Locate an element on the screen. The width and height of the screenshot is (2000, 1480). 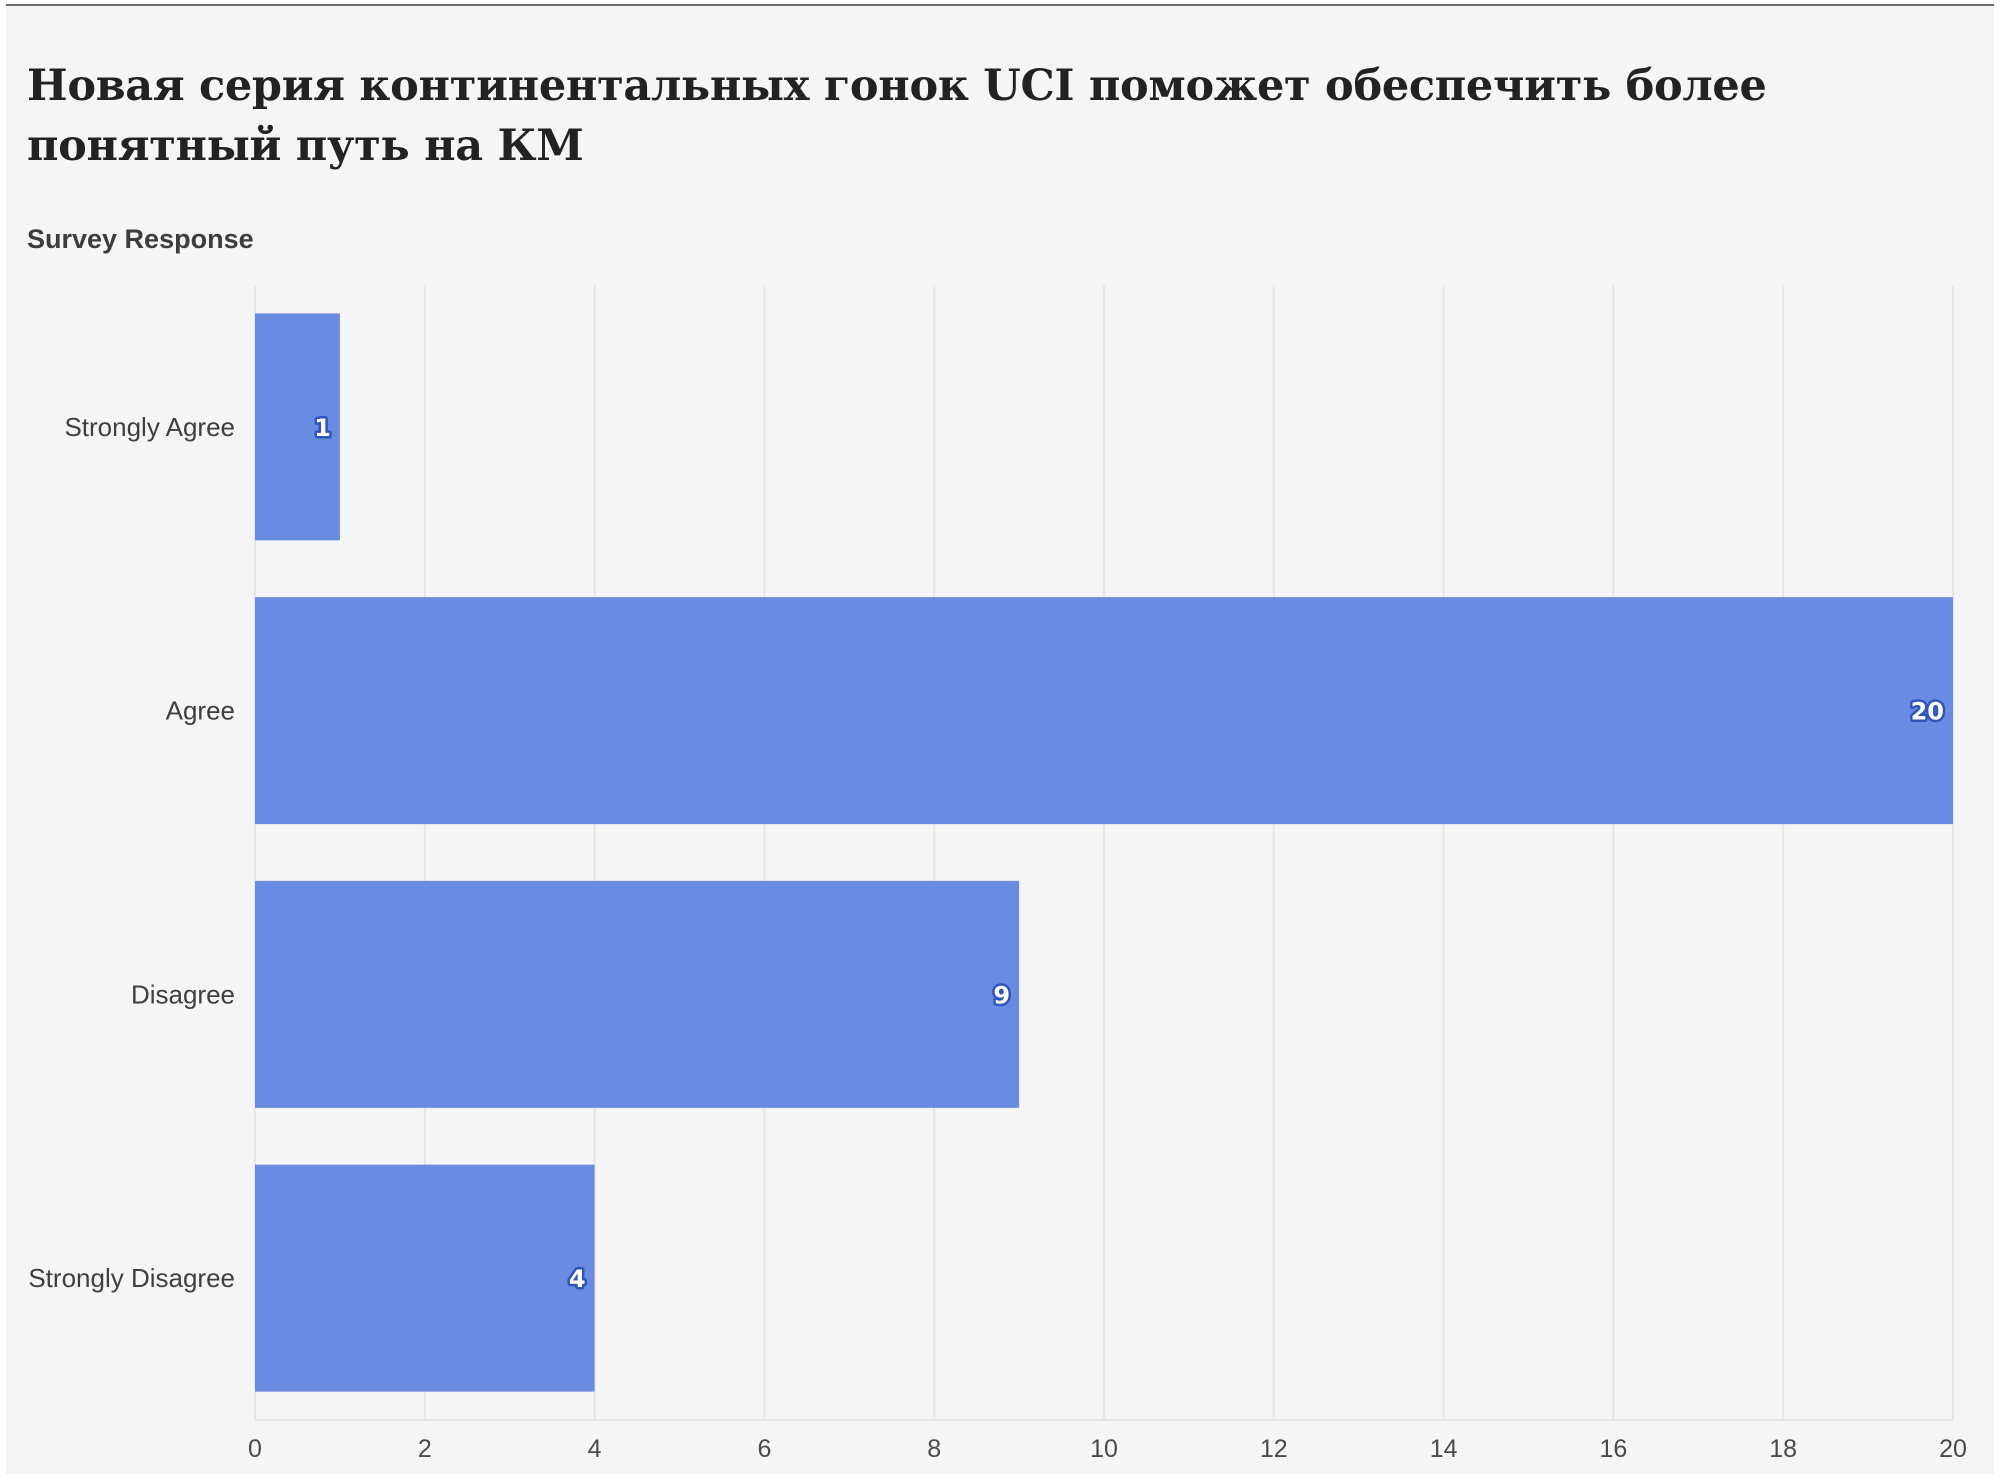
x-tick-label-0: 0 is located at coordinates (255, 1449).